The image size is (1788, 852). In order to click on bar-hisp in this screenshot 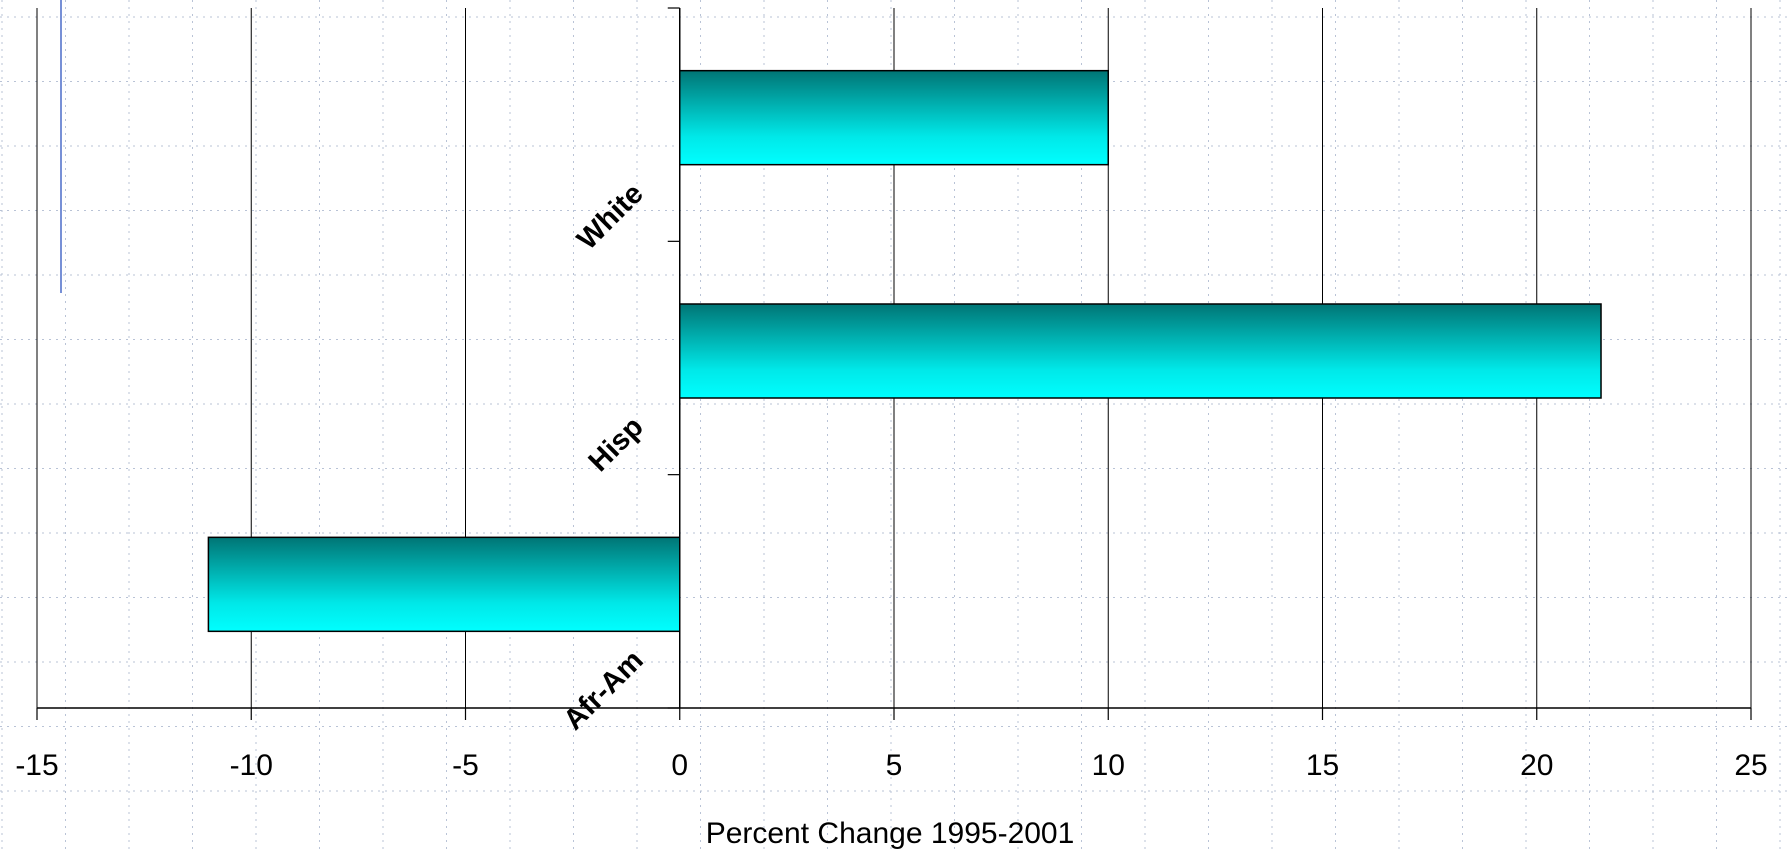, I will do `click(1140, 351)`.